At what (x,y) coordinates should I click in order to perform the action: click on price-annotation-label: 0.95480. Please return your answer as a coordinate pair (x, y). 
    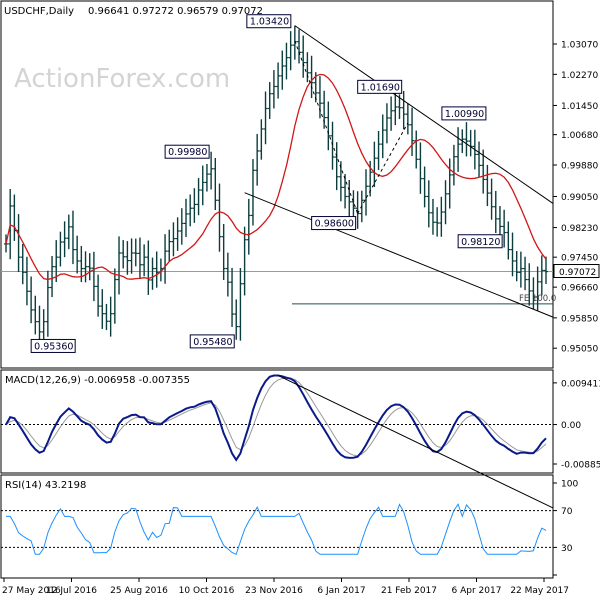
    Looking at the image, I should click on (212, 342).